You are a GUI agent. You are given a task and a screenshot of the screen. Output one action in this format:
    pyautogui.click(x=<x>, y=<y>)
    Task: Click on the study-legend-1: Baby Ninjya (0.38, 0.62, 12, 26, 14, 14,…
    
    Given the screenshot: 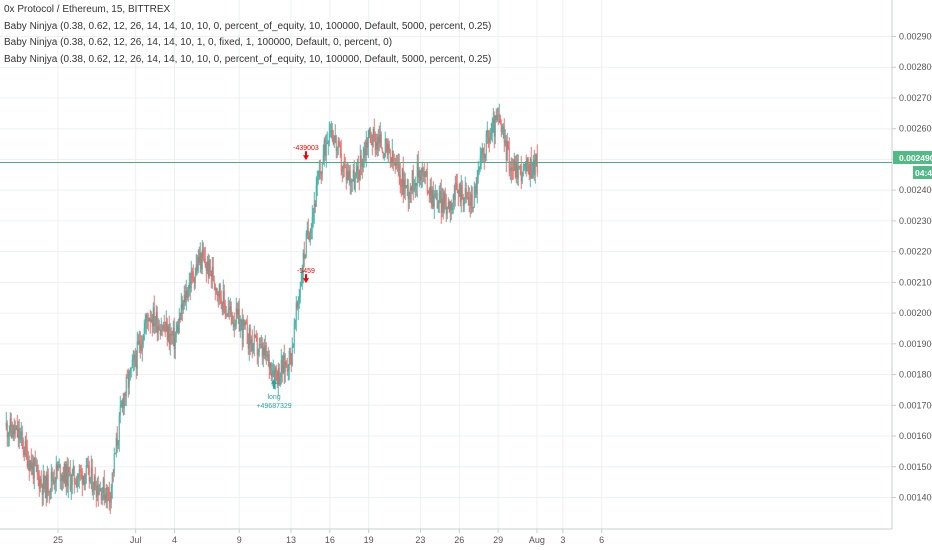 What is the action you would take?
    pyautogui.click(x=248, y=26)
    